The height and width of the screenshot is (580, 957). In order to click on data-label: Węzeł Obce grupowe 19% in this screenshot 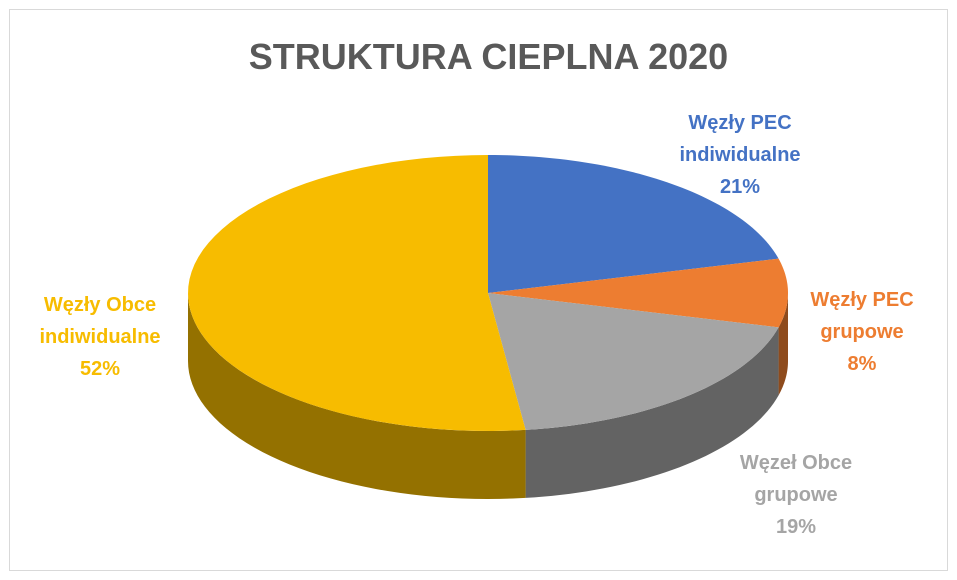, I will do `click(796, 495)`.